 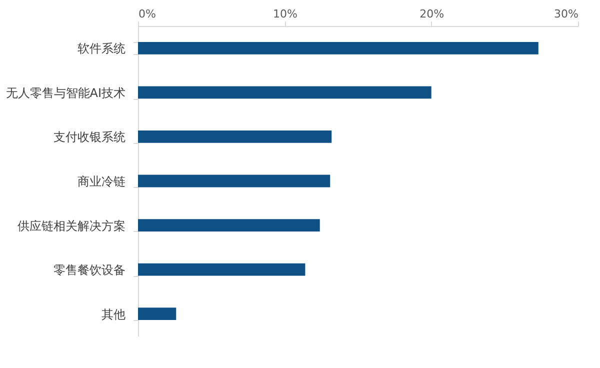 What do you see at coordinates (72, 225) in the screenshot?
I see `y-tick-label: 供应链相关解决方案` at bounding box center [72, 225].